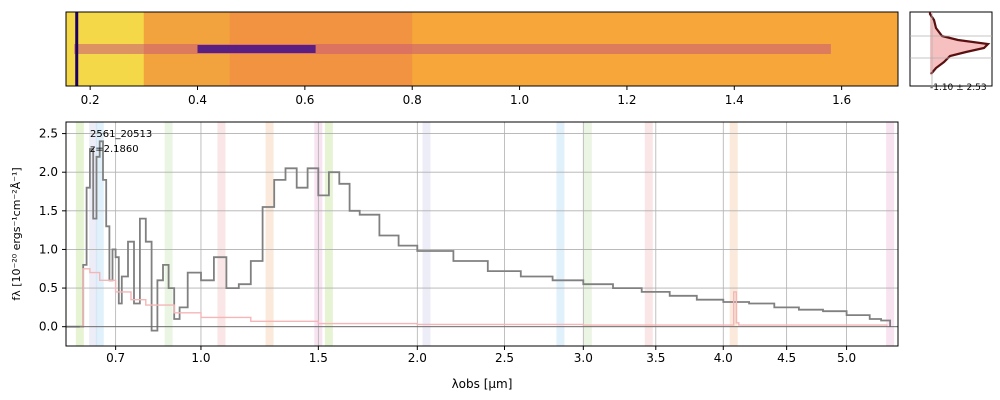 The width and height of the screenshot is (1000, 400). I want to click on x-tick-label: 4.0, so click(723, 358).